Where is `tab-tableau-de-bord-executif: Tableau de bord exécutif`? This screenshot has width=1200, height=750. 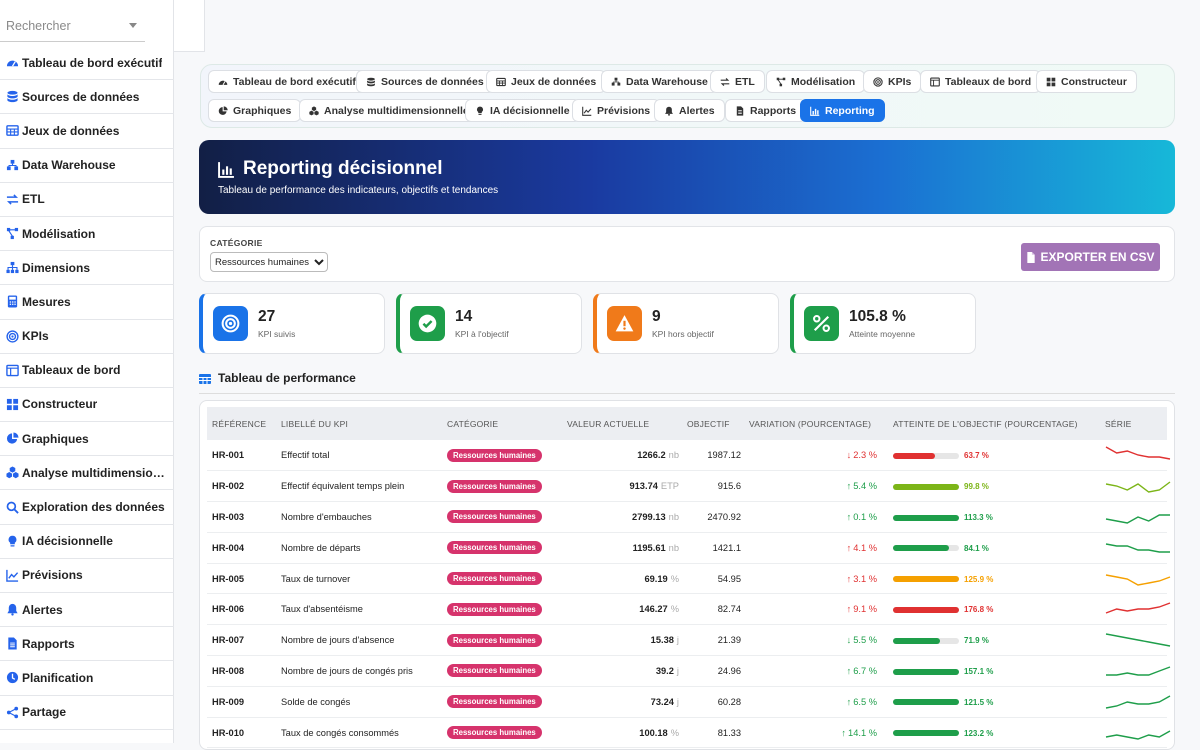
tab-tableau-de-bord-executif: Tableau de bord exécutif is located at coordinates (287, 81).